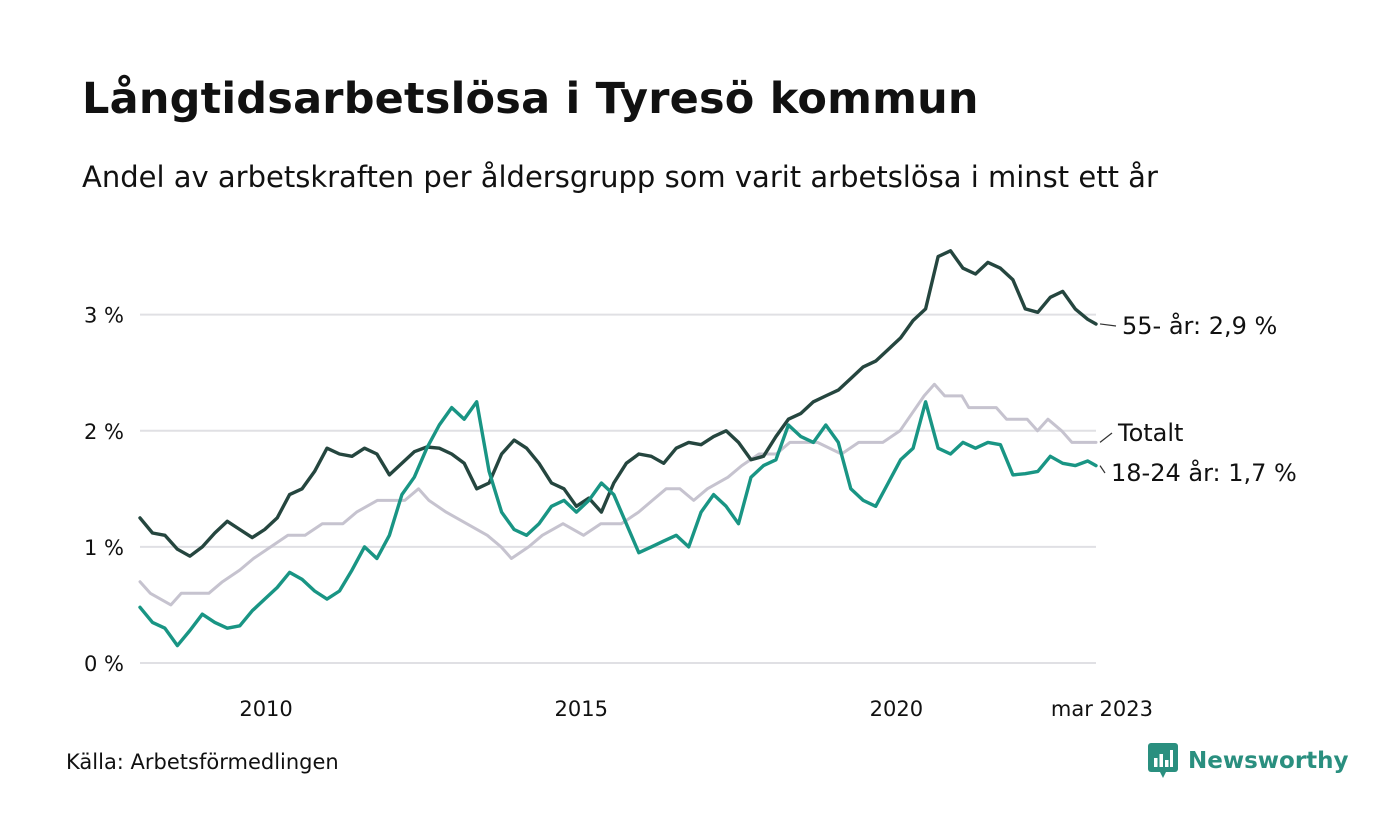 The image size is (1400, 840). Describe the element at coordinates (1268, 761) in the screenshot. I see `brand-name: Newsworthy` at that location.